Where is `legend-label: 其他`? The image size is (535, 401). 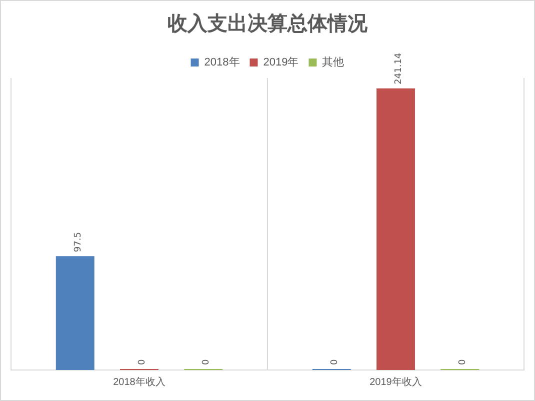 legend-label: 其他 is located at coordinates (333, 62).